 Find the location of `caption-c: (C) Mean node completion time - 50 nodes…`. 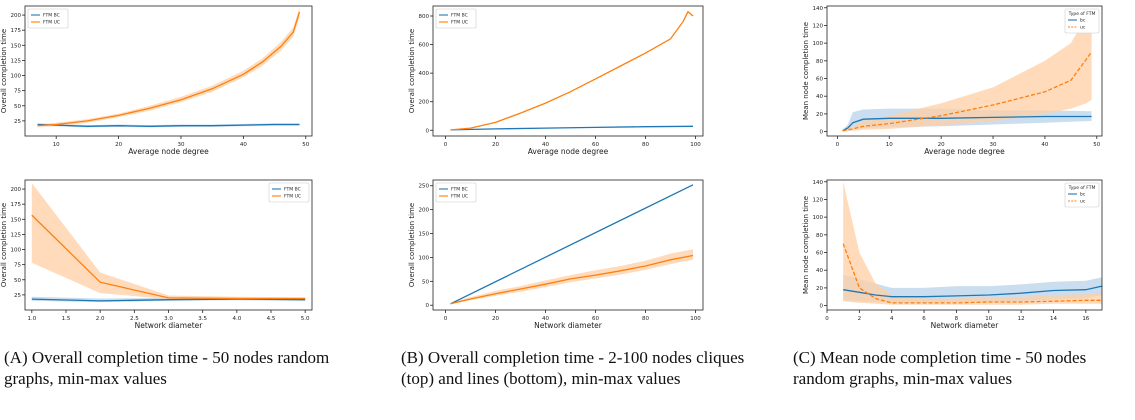

caption-c: (C) Mean node completion time - 50 nodes… is located at coordinates (963, 368).